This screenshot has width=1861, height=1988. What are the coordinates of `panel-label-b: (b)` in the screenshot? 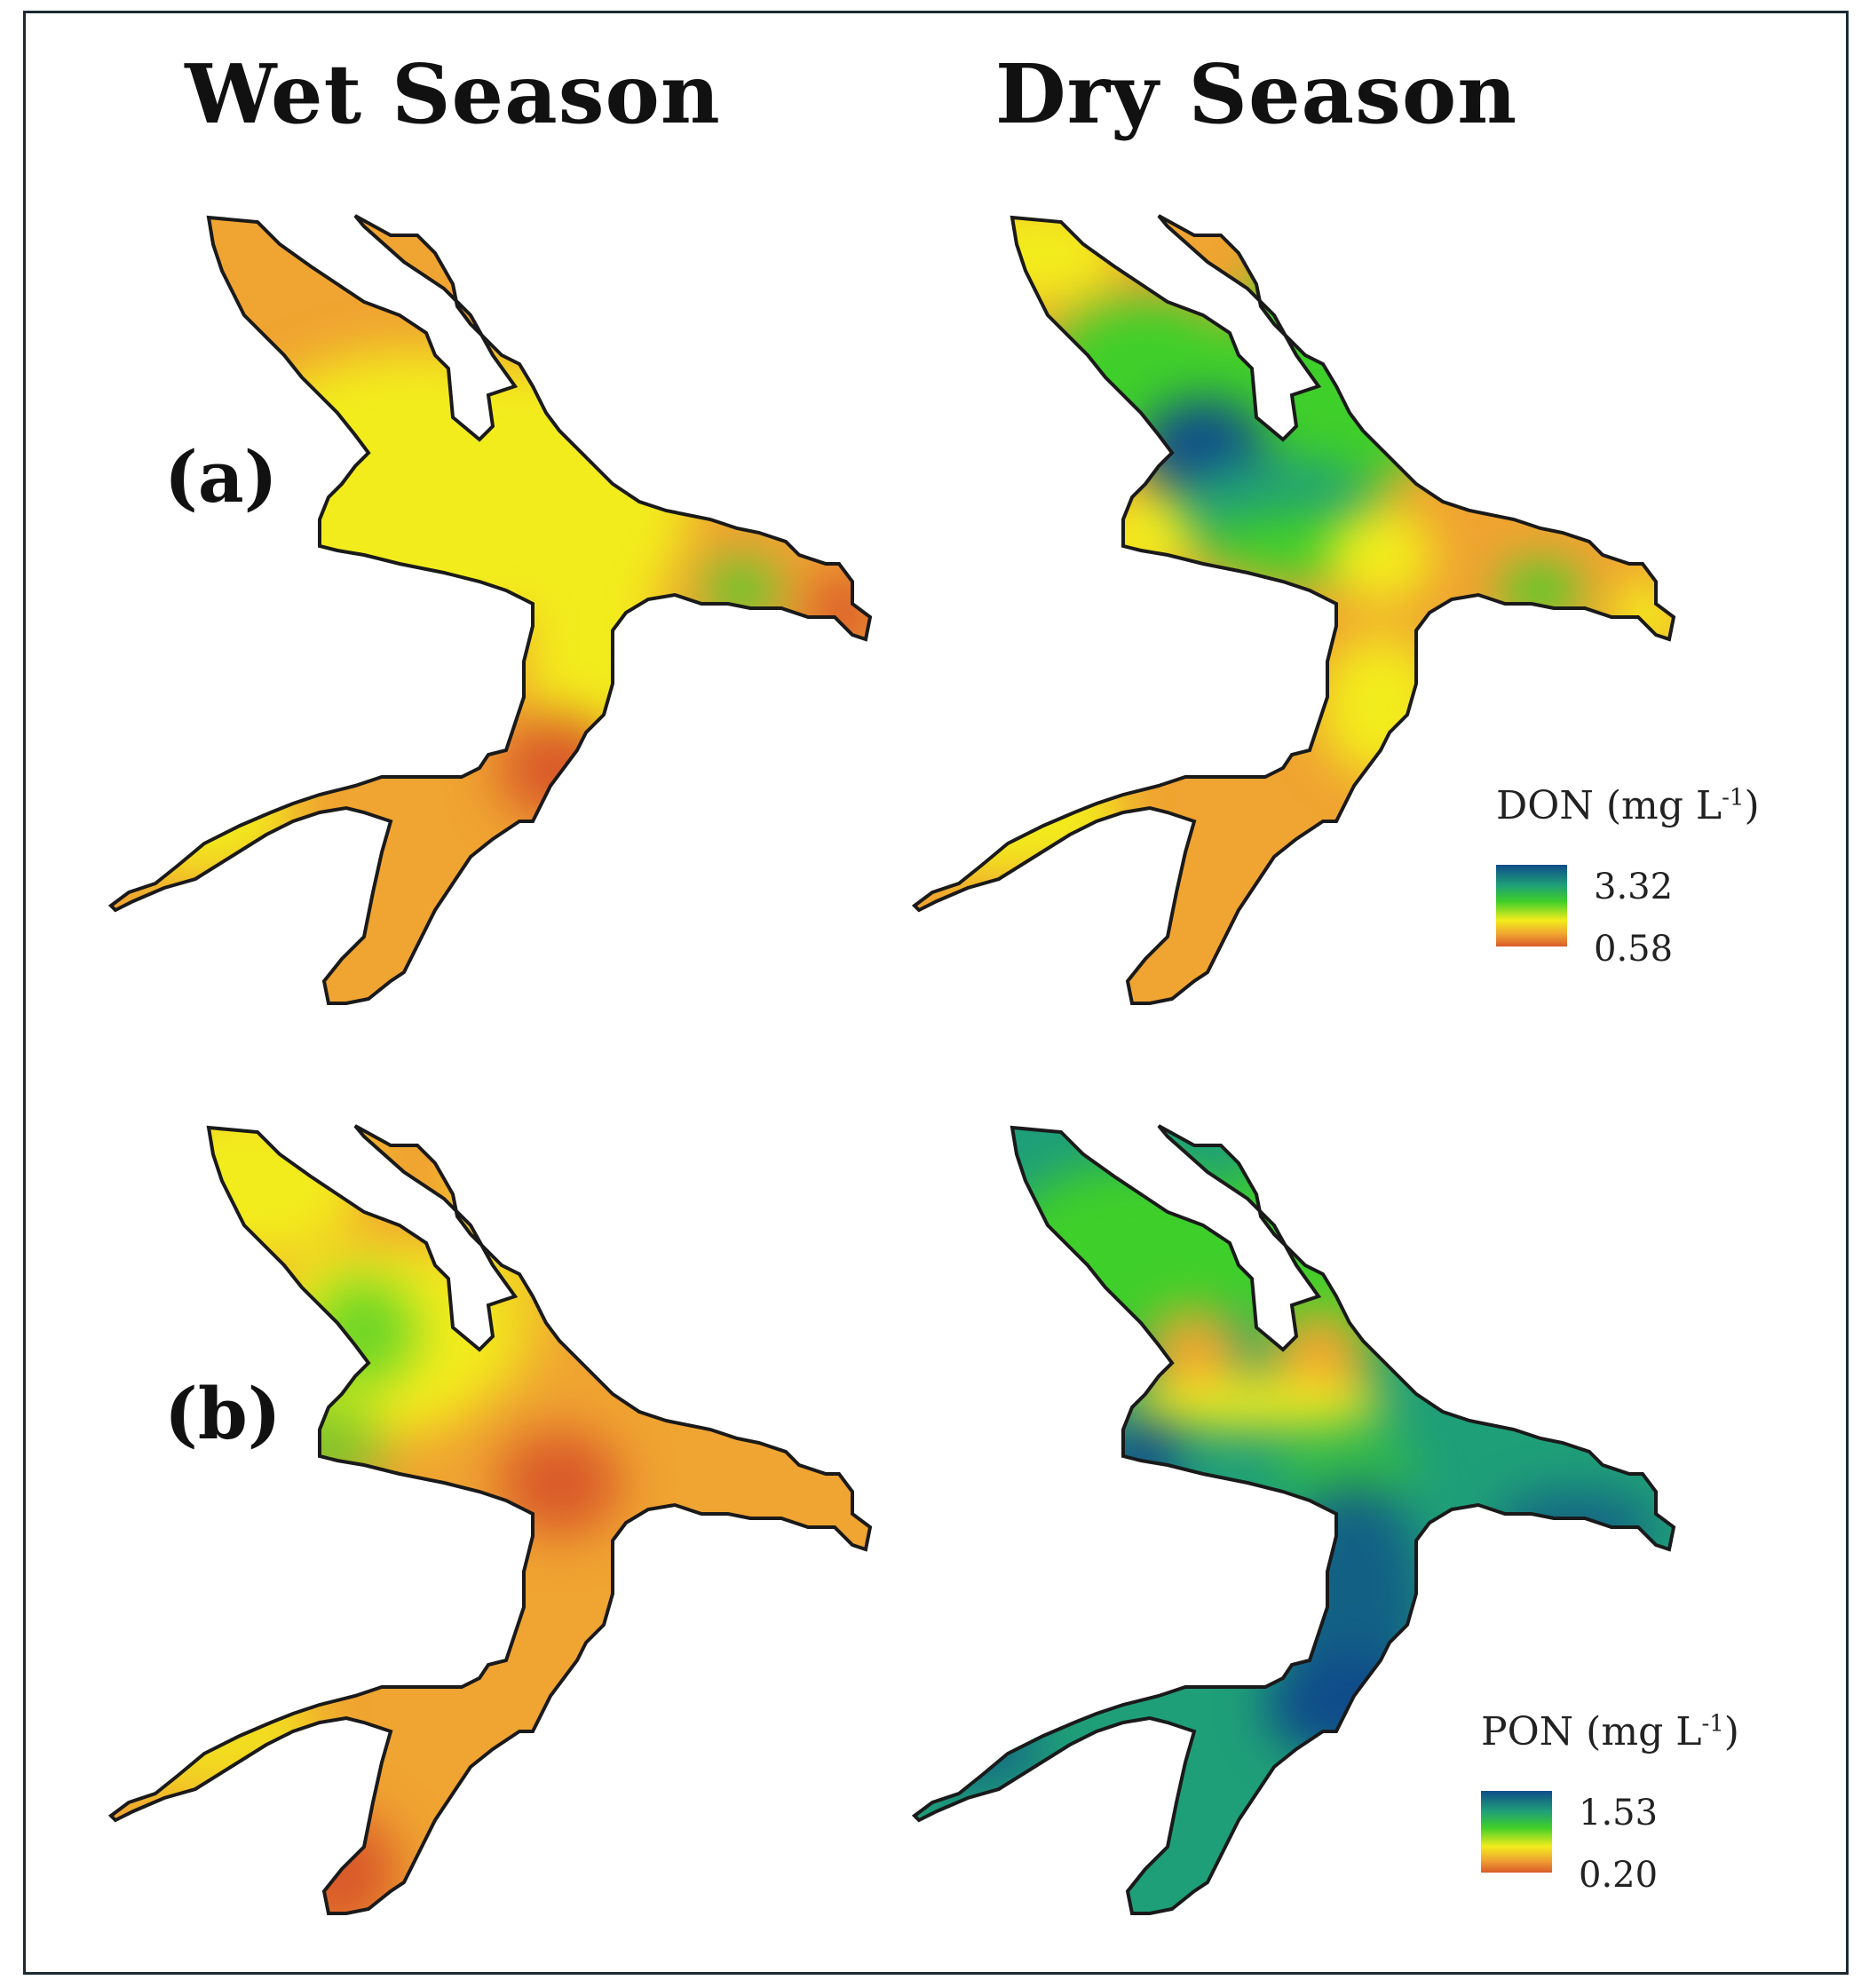 It's located at (222, 1413).